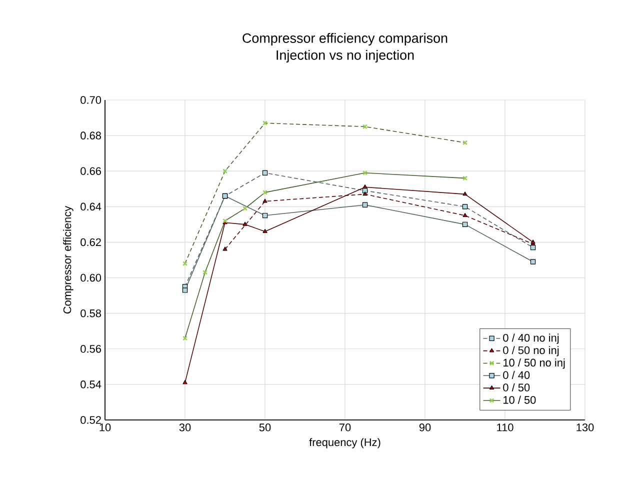  What do you see at coordinates (90, 420) in the screenshot?
I see `y-tick-label: 0.52` at bounding box center [90, 420].